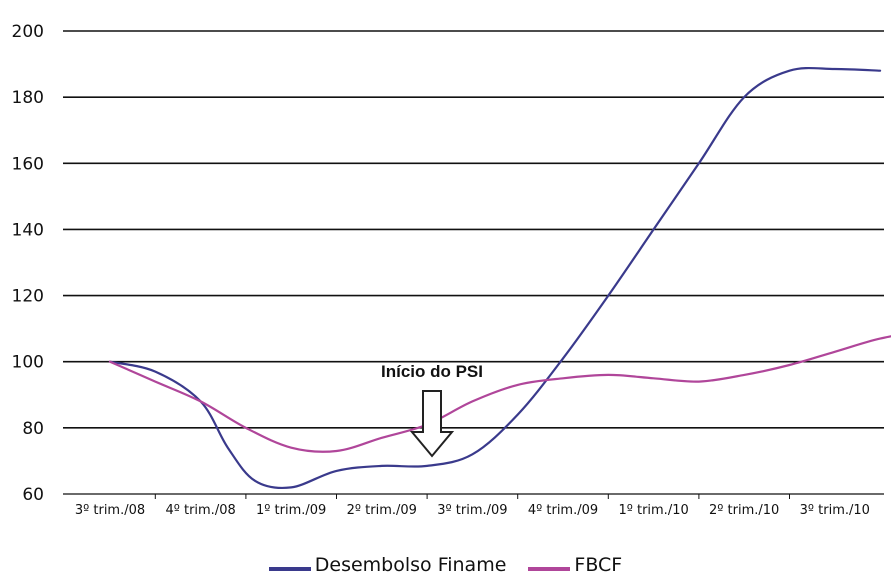 This screenshot has width=891, height=584. What do you see at coordinates (410, 565) in the screenshot?
I see `legend-label-desembolso: Desembolso Finame` at bounding box center [410, 565].